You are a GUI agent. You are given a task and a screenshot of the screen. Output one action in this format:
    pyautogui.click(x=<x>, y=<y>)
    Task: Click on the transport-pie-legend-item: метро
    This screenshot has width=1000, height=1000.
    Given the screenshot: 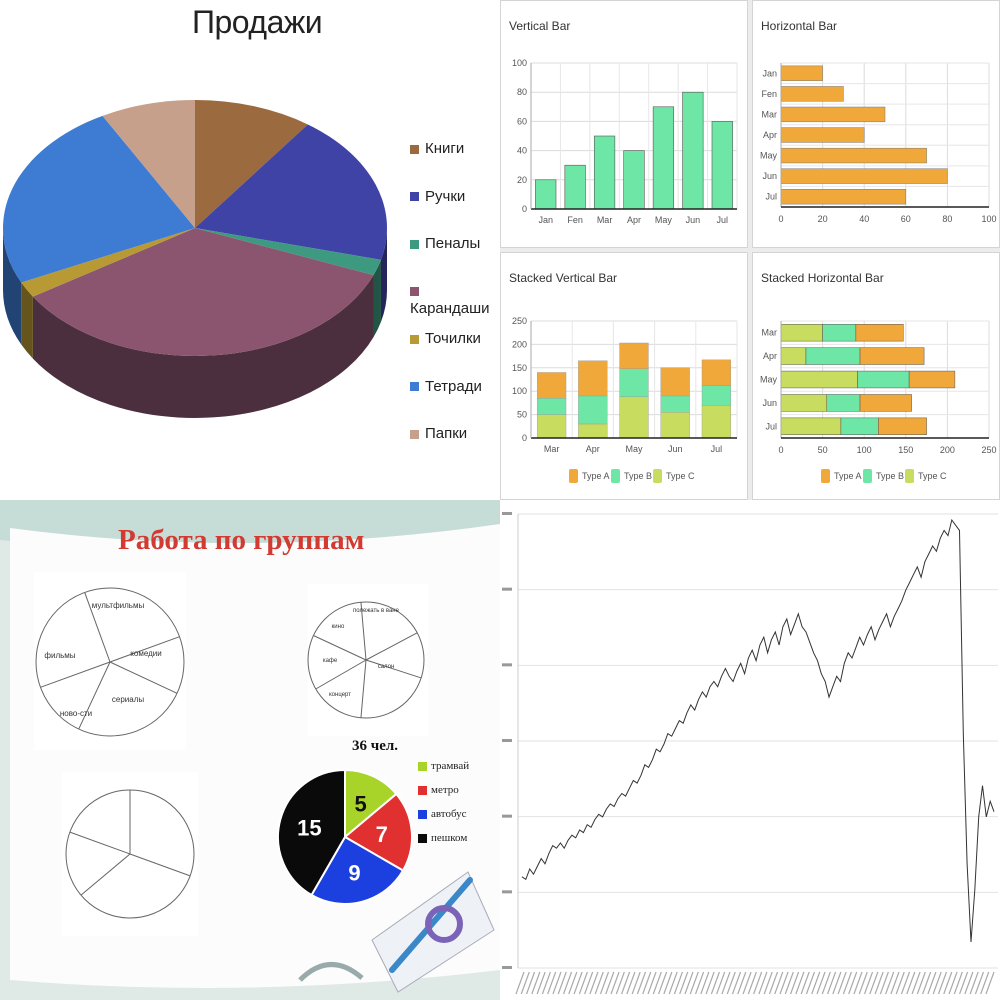 What is the action you would take?
    pyautogui.click(x=438, y=790)
    